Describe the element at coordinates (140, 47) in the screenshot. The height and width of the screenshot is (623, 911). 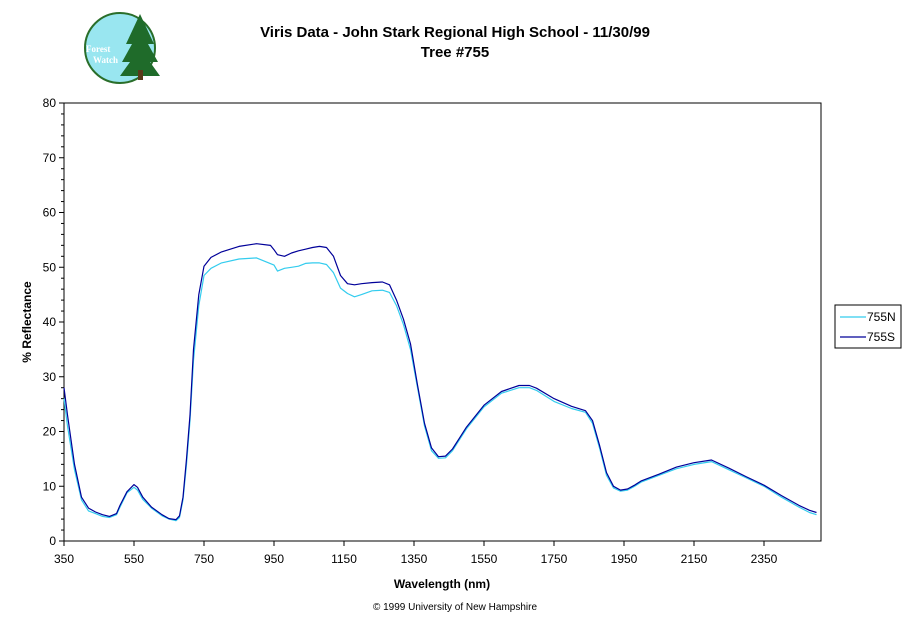
I see `tree-icon` at that location.